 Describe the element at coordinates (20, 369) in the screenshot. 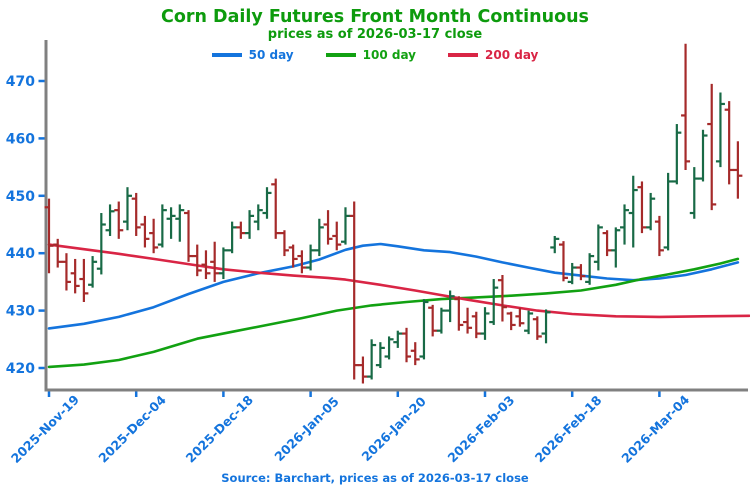

I see `svg-text: 420` at that location.